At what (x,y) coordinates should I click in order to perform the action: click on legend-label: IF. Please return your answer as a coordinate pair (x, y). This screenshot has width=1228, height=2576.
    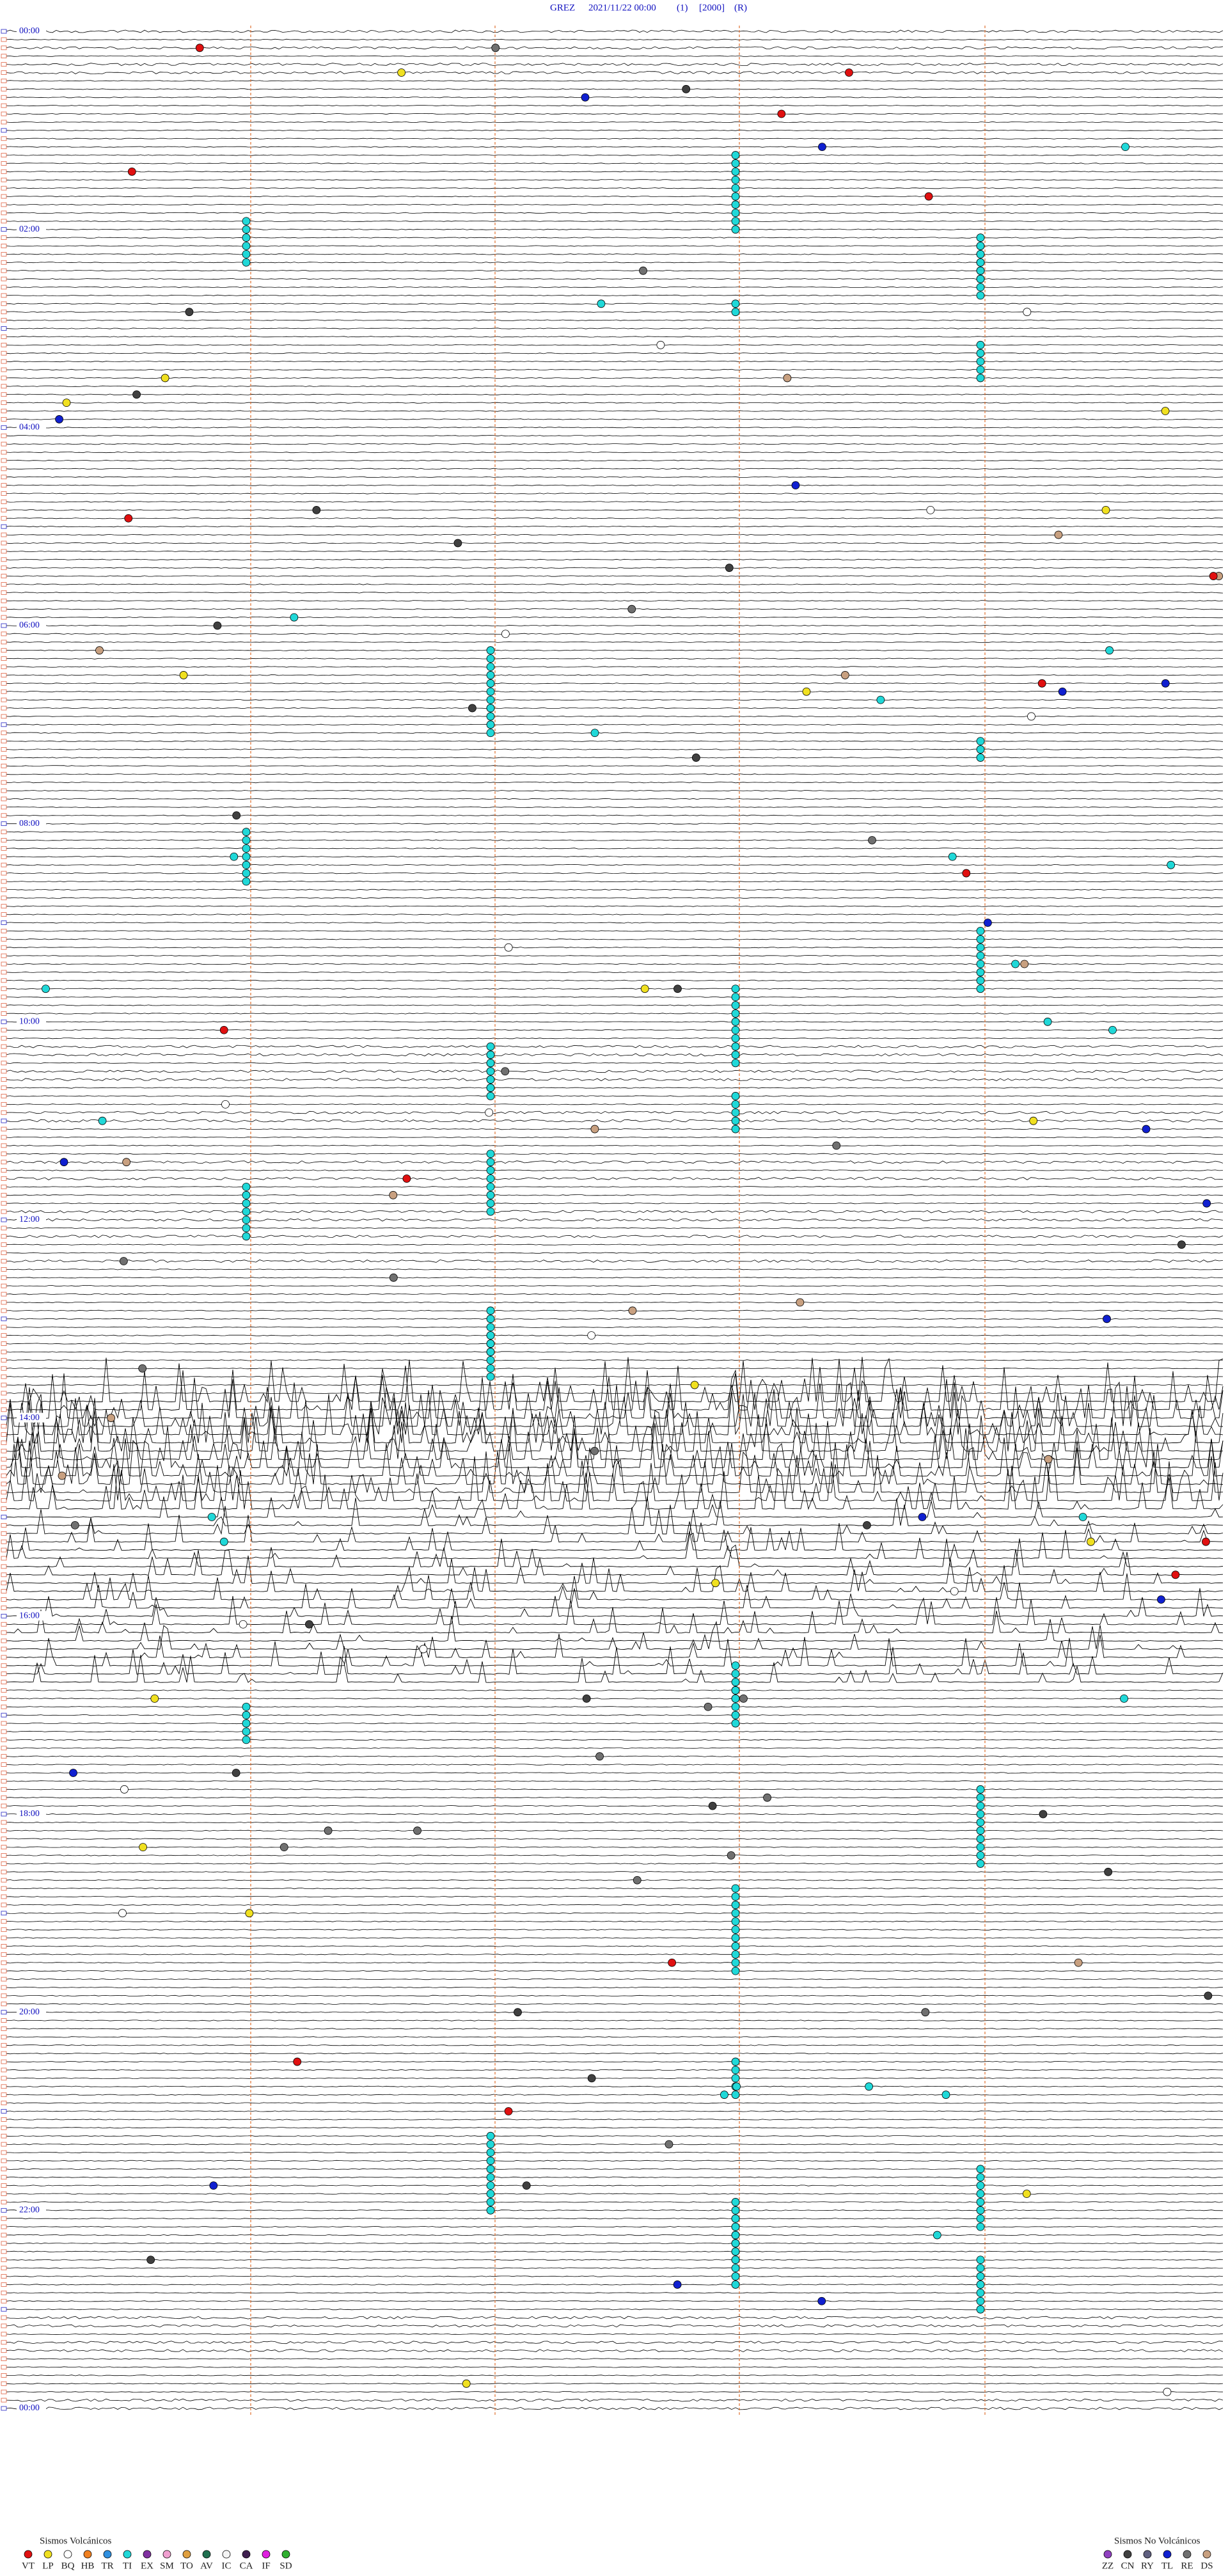
    Looking at the image, I should click on (266, 2566).